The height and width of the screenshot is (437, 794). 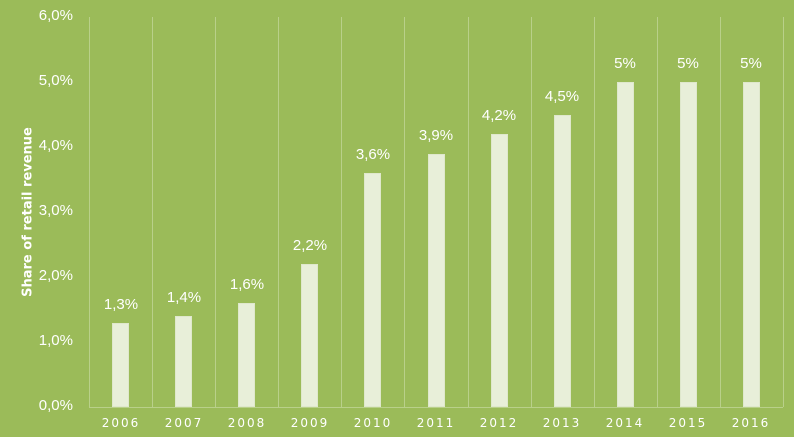 What do you see at coordinates (751, 244) in the screenshot?
I see `bar-2016` at bounding box center [751, 244].